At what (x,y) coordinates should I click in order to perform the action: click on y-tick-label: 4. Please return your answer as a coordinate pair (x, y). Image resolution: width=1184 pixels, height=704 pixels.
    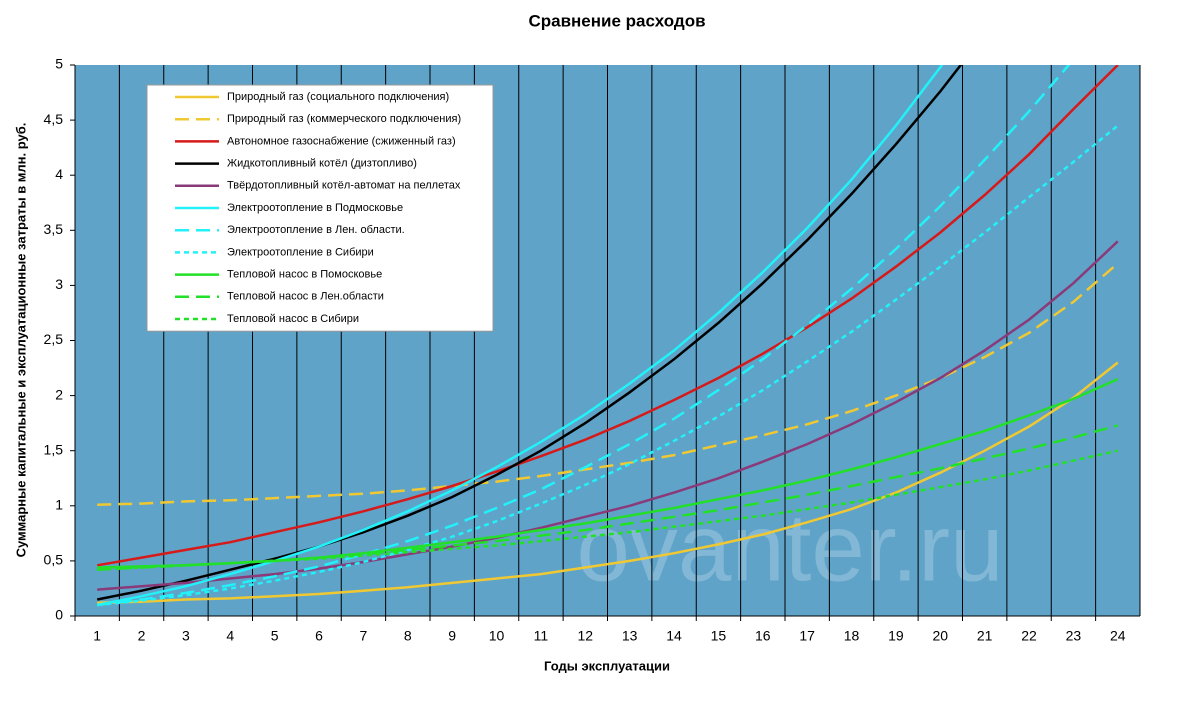
    Looking at the image, I should click on (59, 174).